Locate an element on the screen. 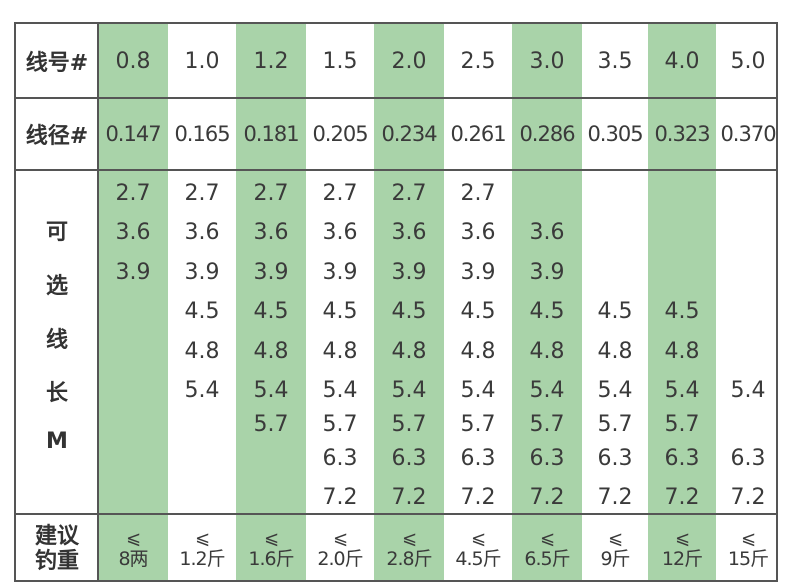  suggested-weight-cell: ⩽ 15斤 is located at coordinates (746, 547).